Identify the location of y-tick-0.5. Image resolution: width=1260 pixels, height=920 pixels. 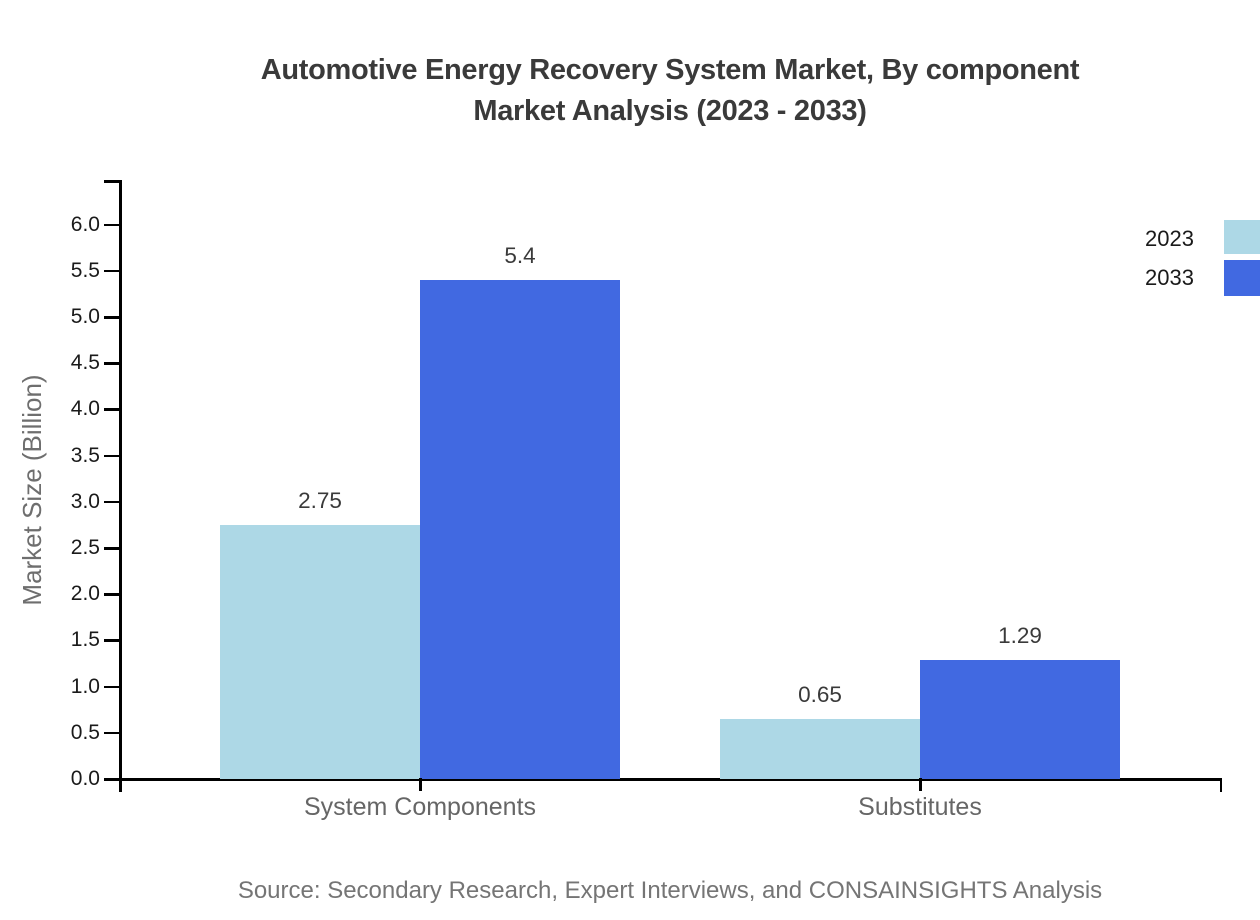
(111, 733).